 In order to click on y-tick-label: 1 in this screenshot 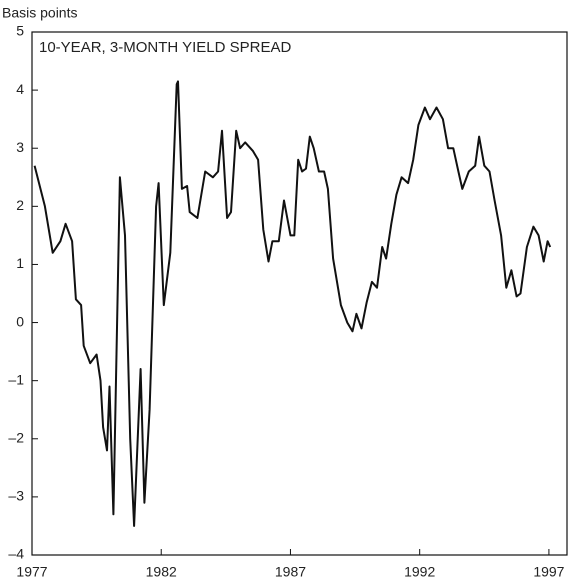, I will do `click(20, 263)`.